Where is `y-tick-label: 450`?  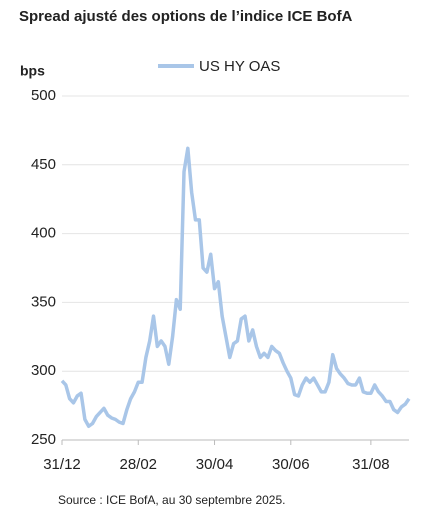 y-tick-label: 450 is located at coordinates (43, 164).